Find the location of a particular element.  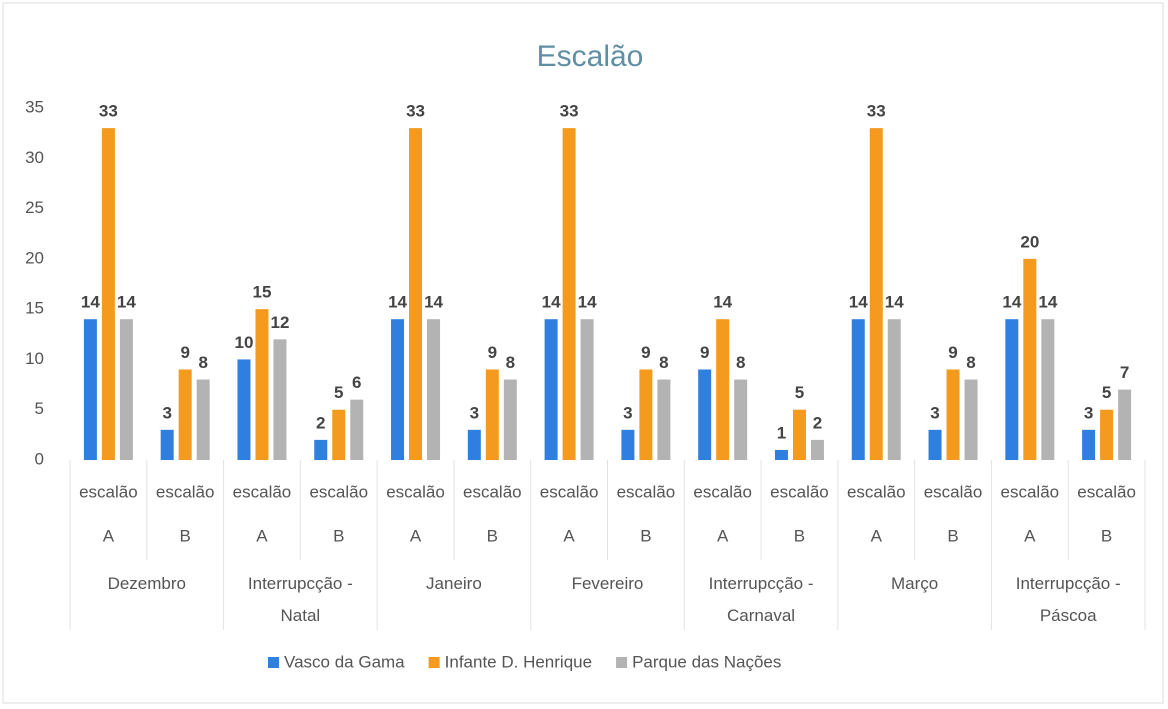

group-label: Interrupcção - Natal is located at coordinates (300, 599).